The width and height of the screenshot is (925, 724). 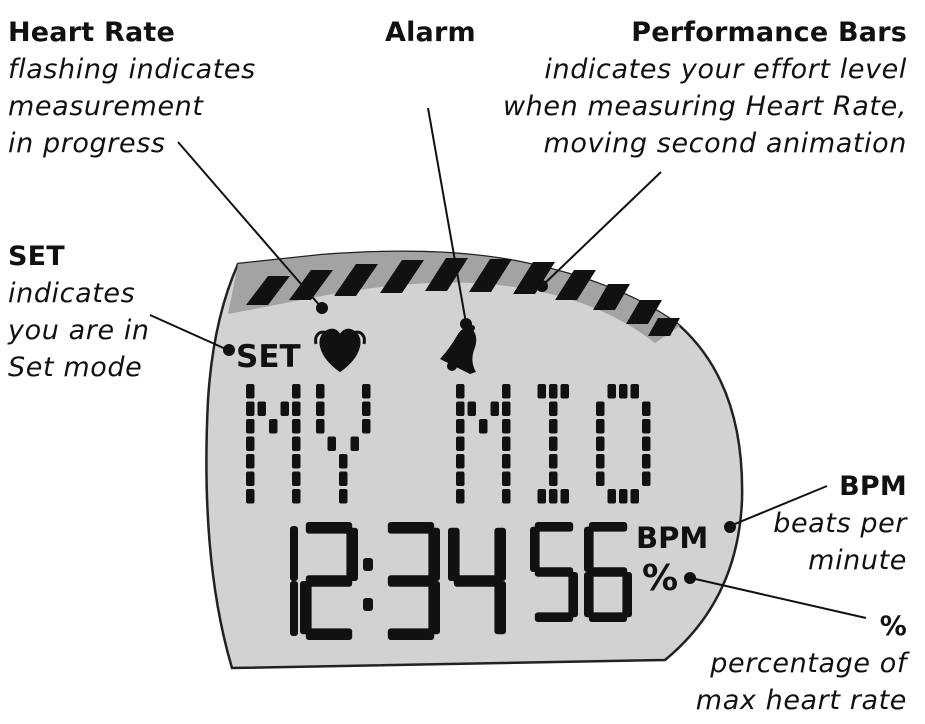 What do you see at coordinates (36, 256) in the screenshot?
I see `set-title: SET` at bounding box center [36, 256].